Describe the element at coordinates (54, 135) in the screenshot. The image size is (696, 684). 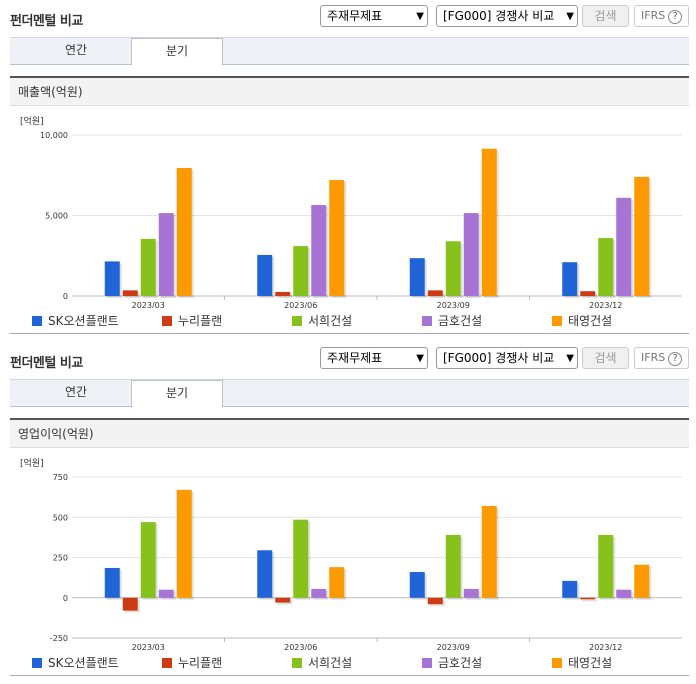
I see `y-tick-label: 10,000` at that location.